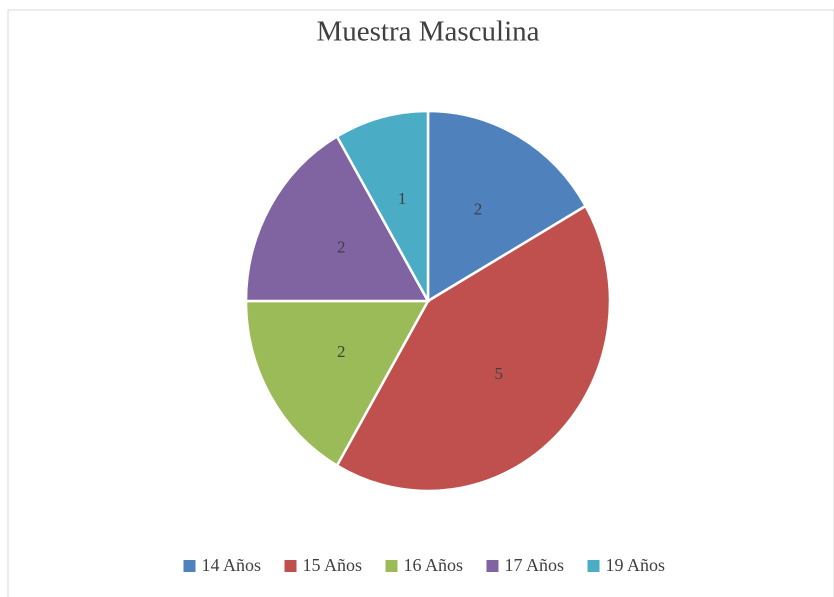 The height and width of the screenshot is (597, 834). I want to click on data-label: 5, so click(499, 373).